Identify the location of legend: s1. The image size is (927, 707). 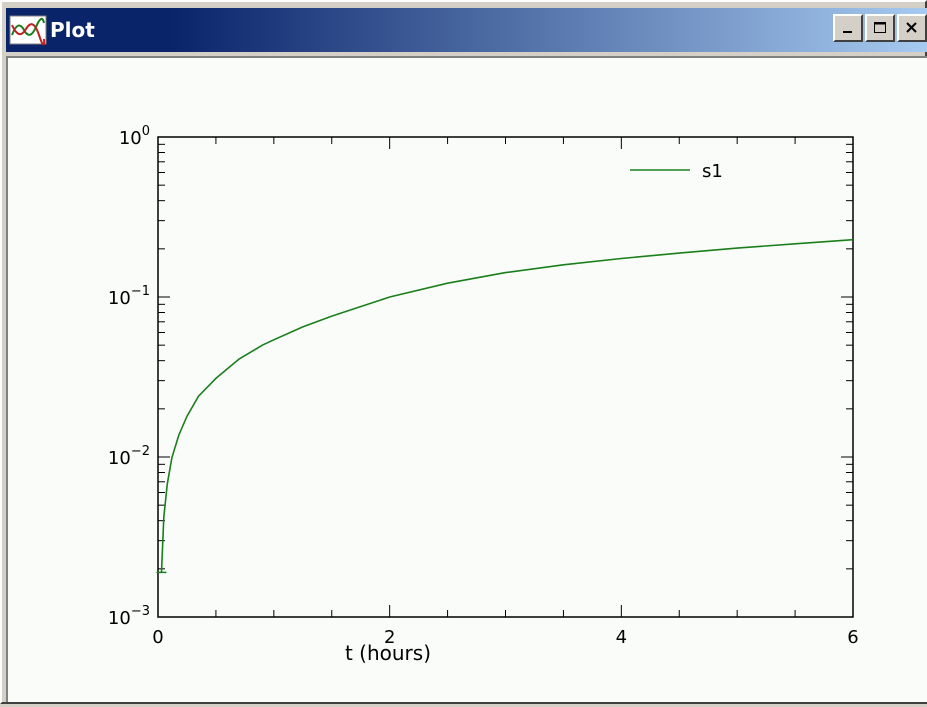
(676, 171).